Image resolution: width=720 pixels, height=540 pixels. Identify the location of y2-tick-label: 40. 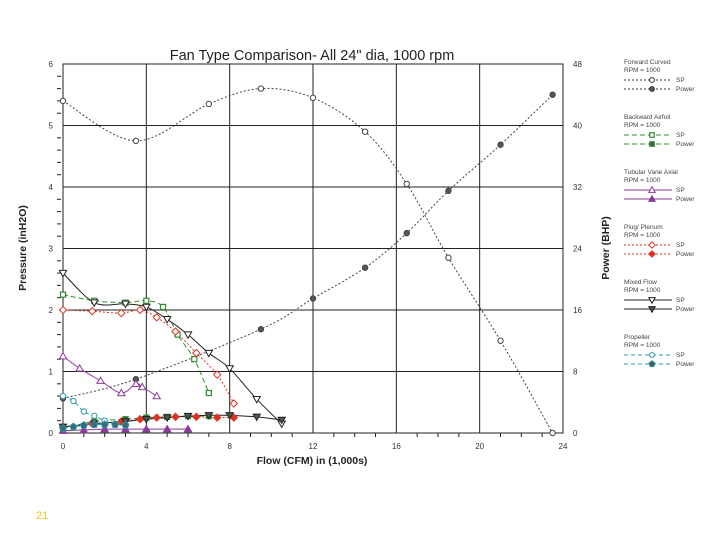
(577, 126).